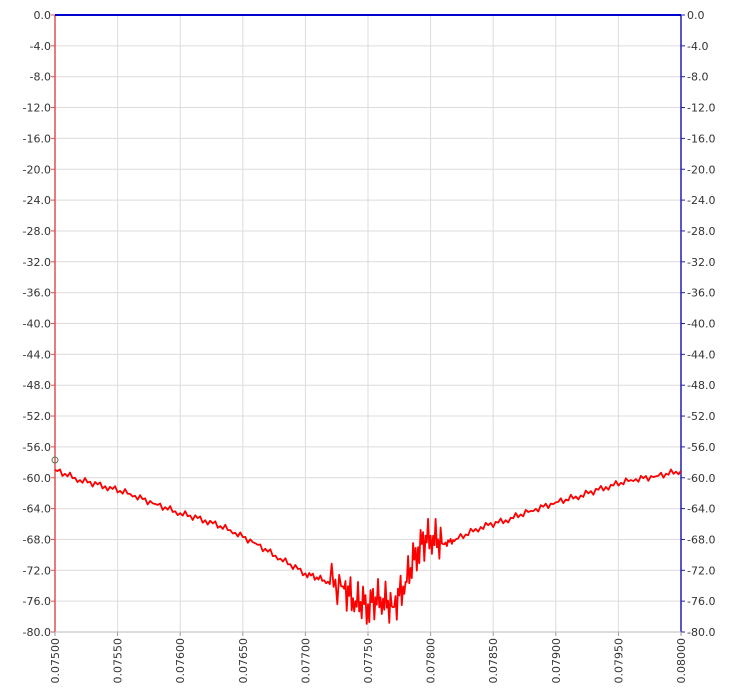  I want to click on x-tick-label: 0.07950, so click(618, 661).